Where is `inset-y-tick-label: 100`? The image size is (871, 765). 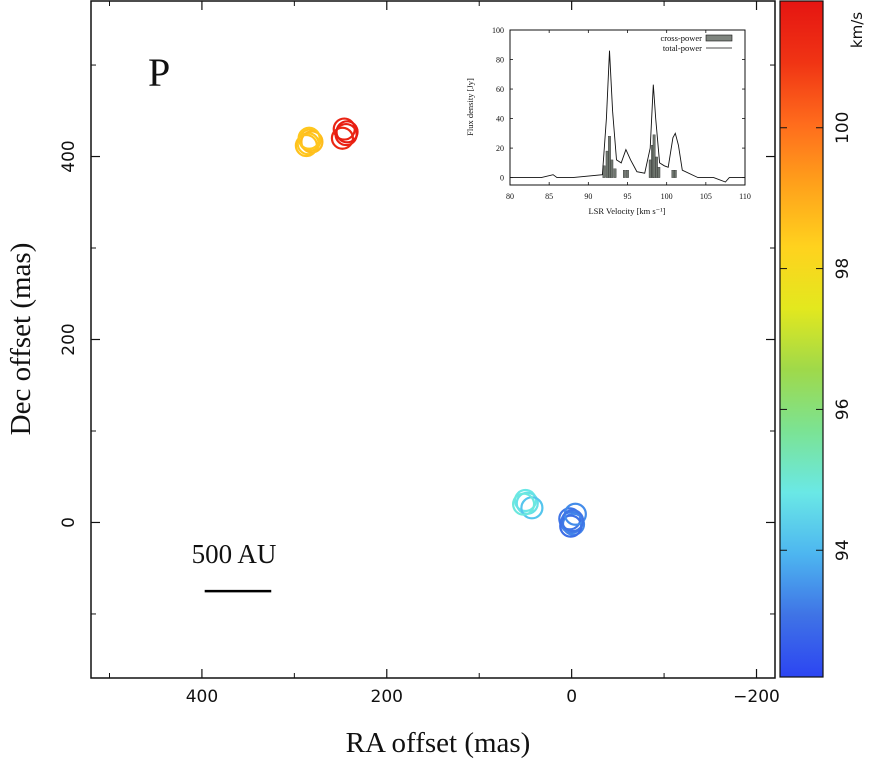 inset-y-tick-label: 100 is located at coordinates (498, 30).